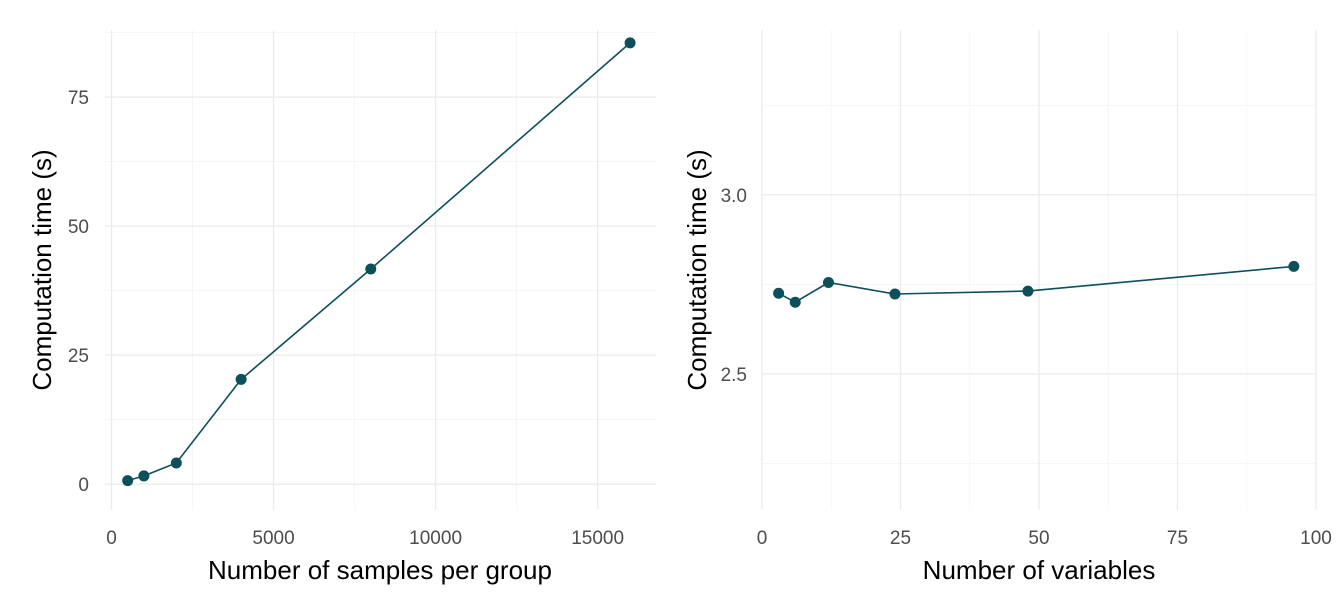 The image size is (1344, 614). Describe the element at coordinates (42, 269) in the screenshot. I see `y-axis-title-0: Computation time (s)` at that location.